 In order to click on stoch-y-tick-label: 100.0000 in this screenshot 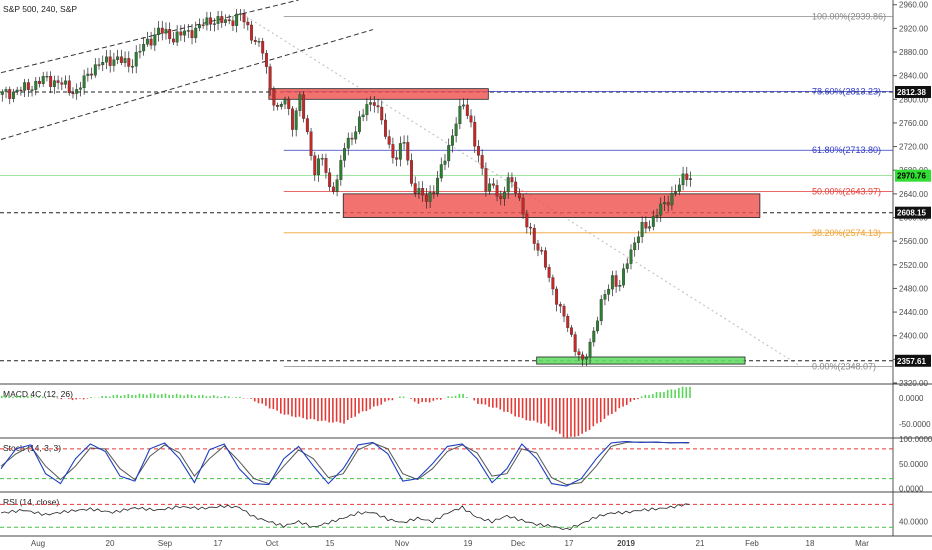, I will do `click(915, 439)`.